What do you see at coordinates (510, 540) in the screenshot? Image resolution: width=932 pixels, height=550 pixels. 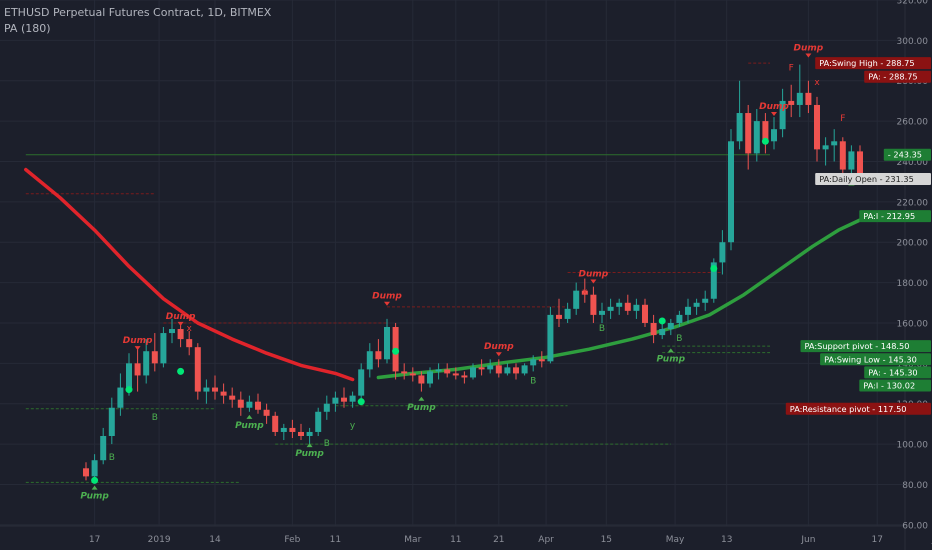 I see `time-axis: 17 2019 14 Feb 11 Mar 11 21 Apr 15 May 13 Jun 17 Jul` at bounding box center [510, 540].